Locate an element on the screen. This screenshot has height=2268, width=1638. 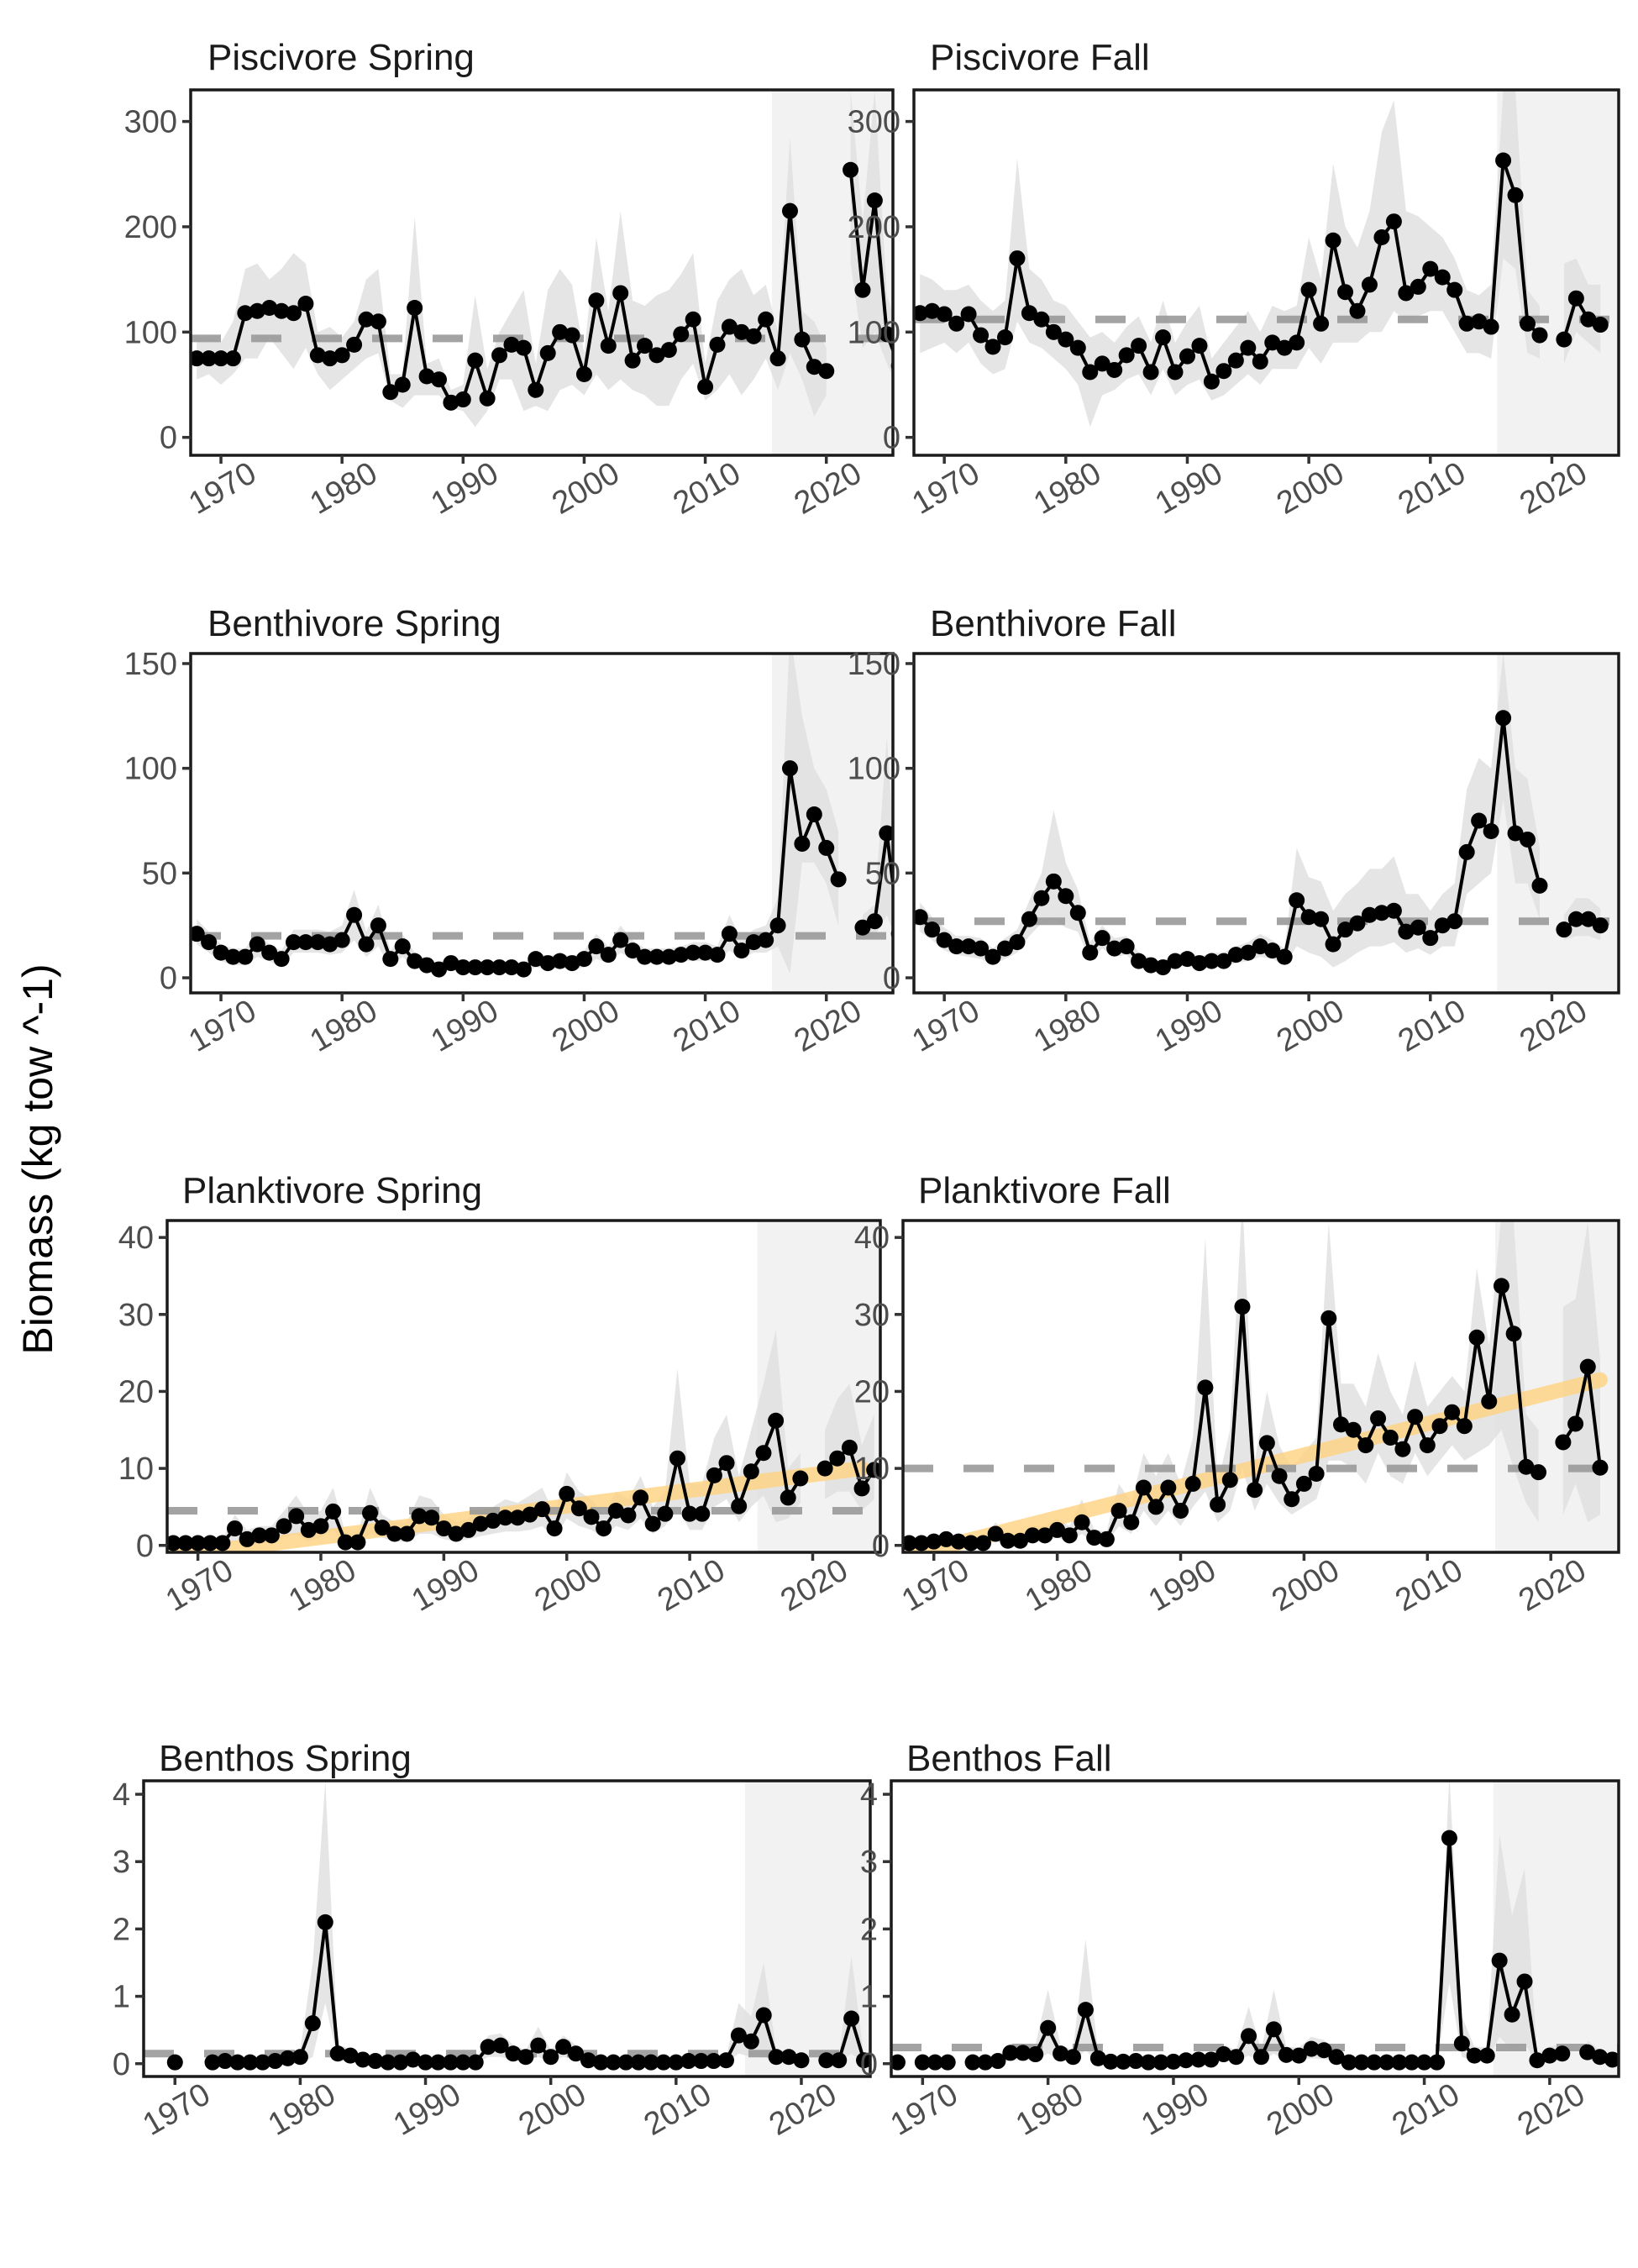
y-tick-label: 2 is located at coordinates (121, 1929).